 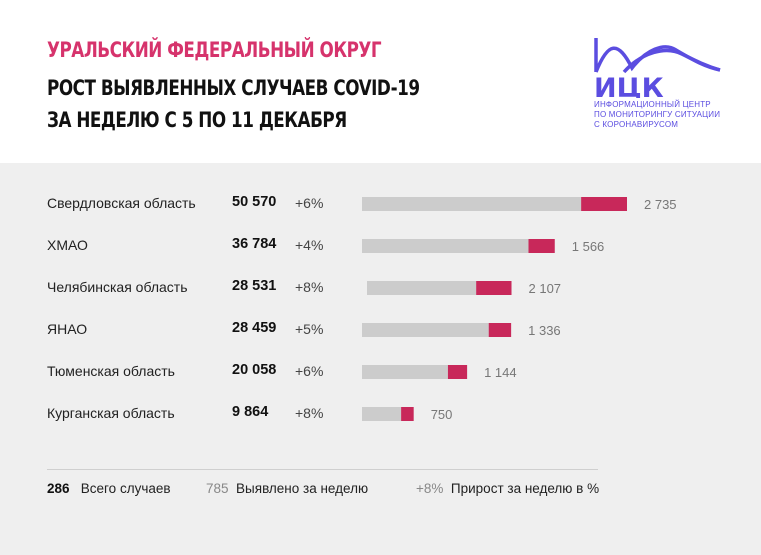 What do you see at coordinates (254, 244) in the screenshot?
I see `total-cases-label: 36 784` at bounding box center [254, 244].